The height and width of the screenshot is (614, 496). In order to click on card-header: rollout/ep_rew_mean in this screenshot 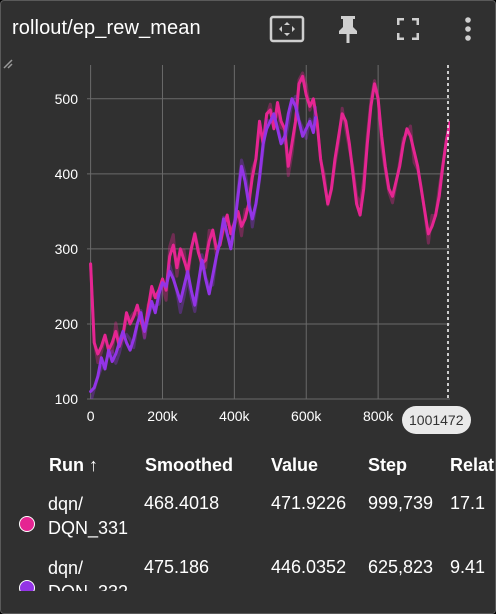, I will do `click(248, 29)`.